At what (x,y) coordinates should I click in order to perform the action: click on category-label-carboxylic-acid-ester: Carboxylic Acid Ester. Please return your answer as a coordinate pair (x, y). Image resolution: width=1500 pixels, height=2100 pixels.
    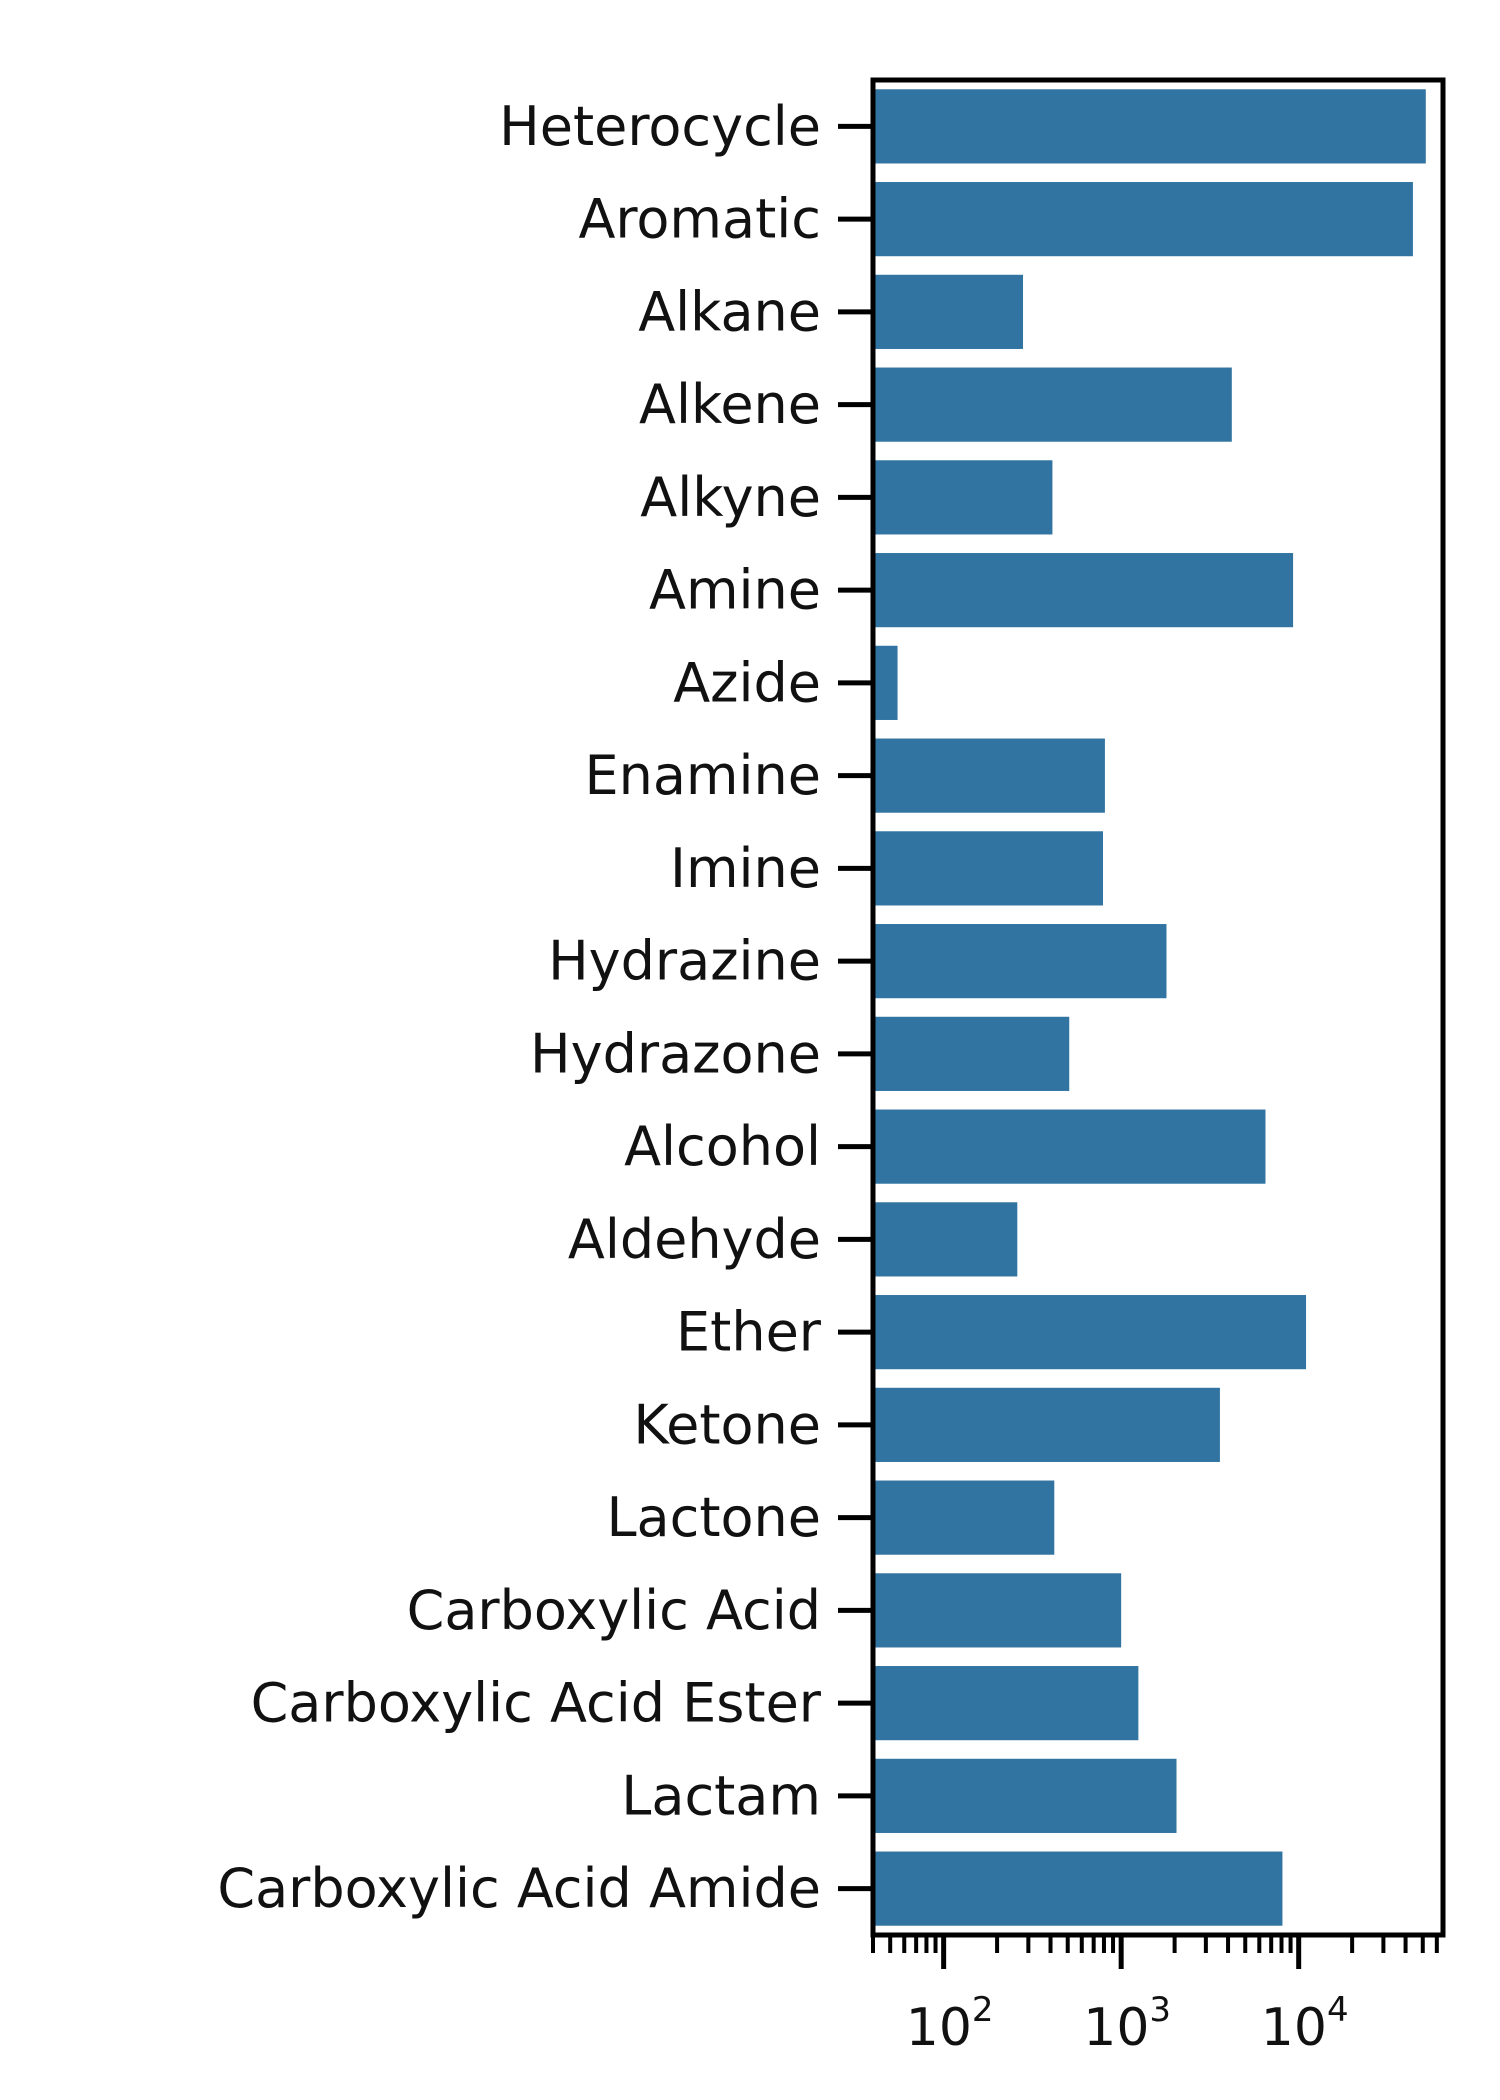
    Looking at the image, I should click on (536, 1703).